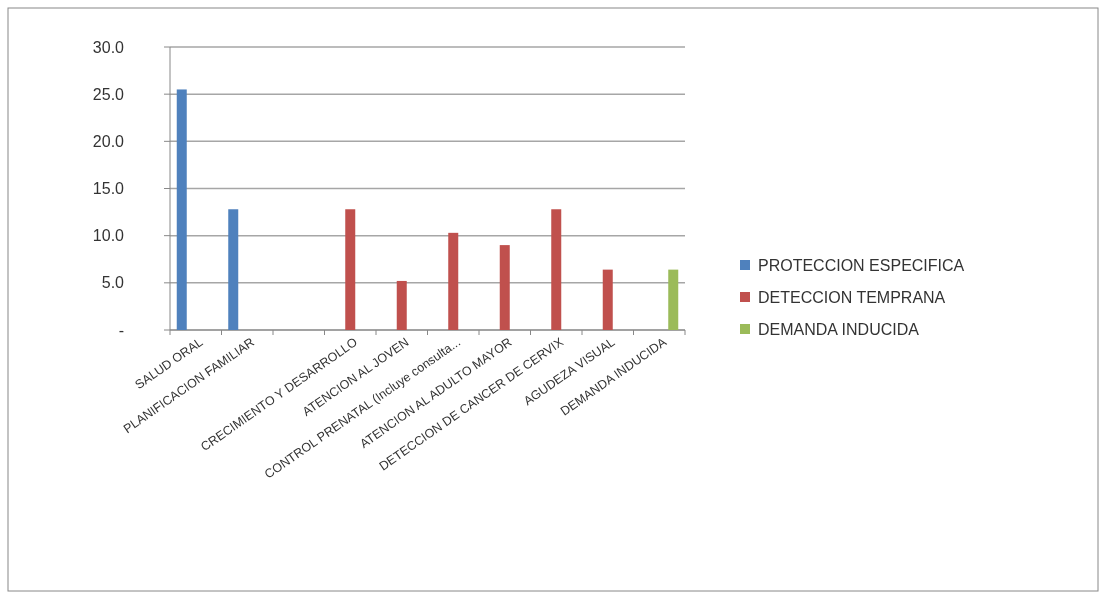 This screenshot has height=599, width=1106. Describe the element at coordinates (108, 236) in the screenshot. I see `y-tick-label: 10.0` at that location.